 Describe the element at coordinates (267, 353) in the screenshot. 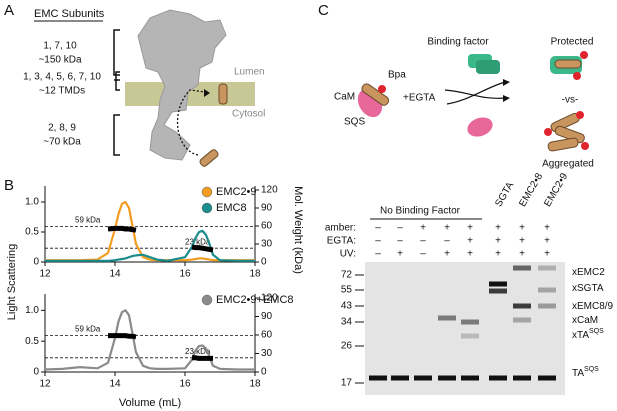

I see `y2-tick-label: 30` at that location.